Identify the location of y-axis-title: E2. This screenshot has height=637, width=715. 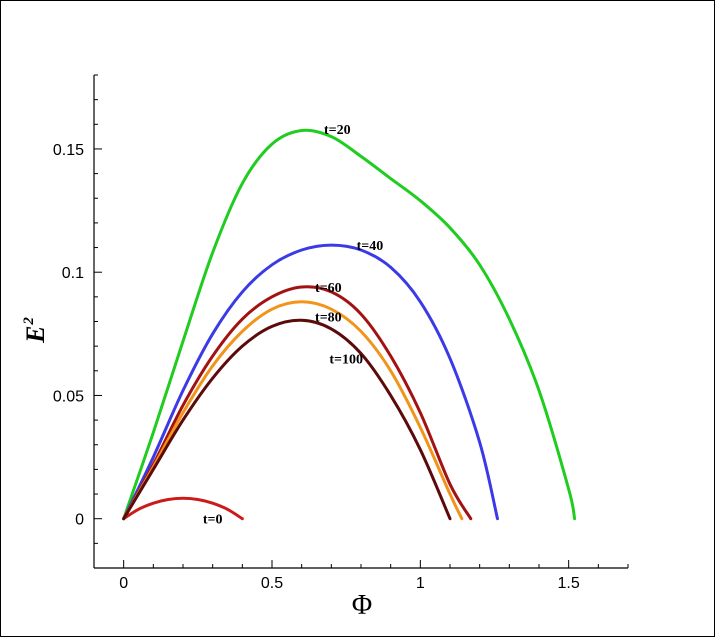
(35, 330).